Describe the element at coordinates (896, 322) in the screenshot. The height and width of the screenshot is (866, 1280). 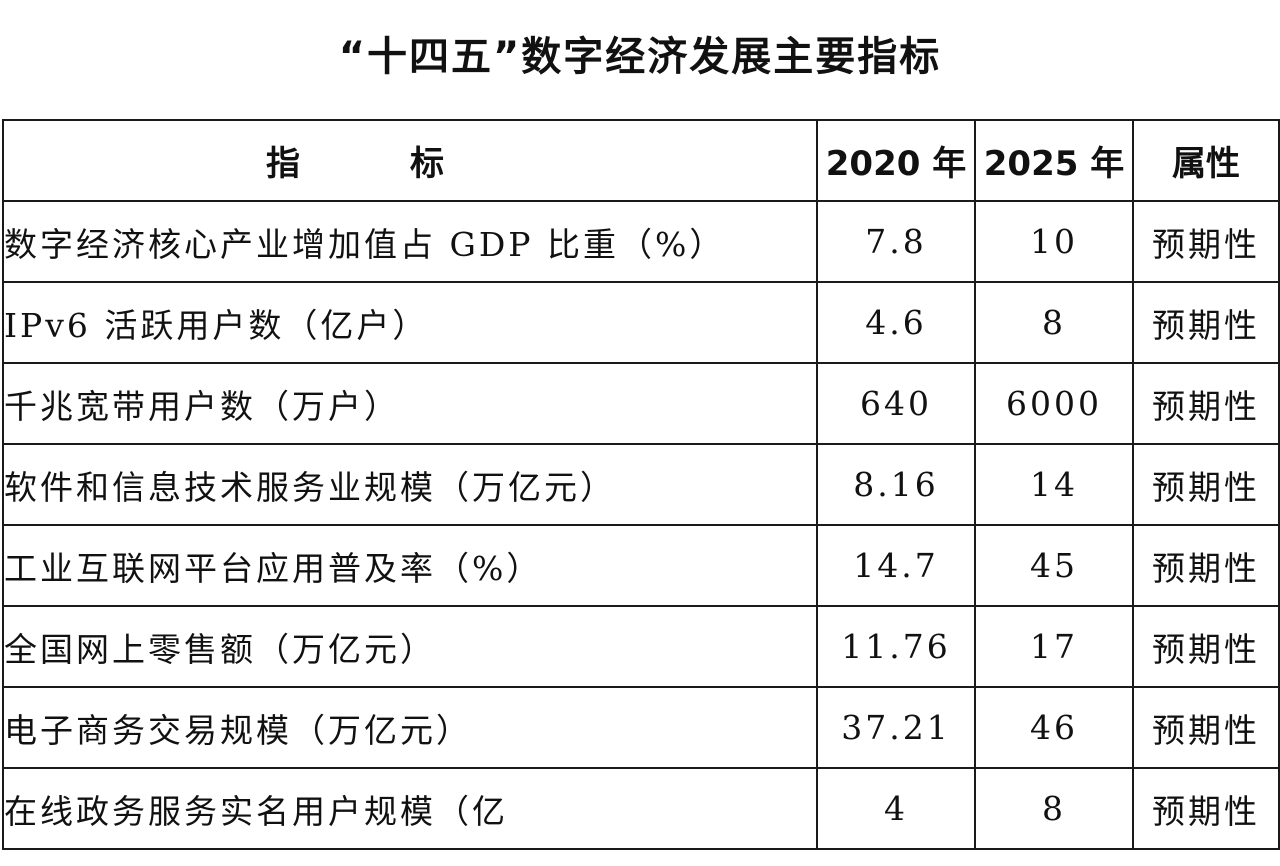
I see `value-2020: 4.6` at that location.